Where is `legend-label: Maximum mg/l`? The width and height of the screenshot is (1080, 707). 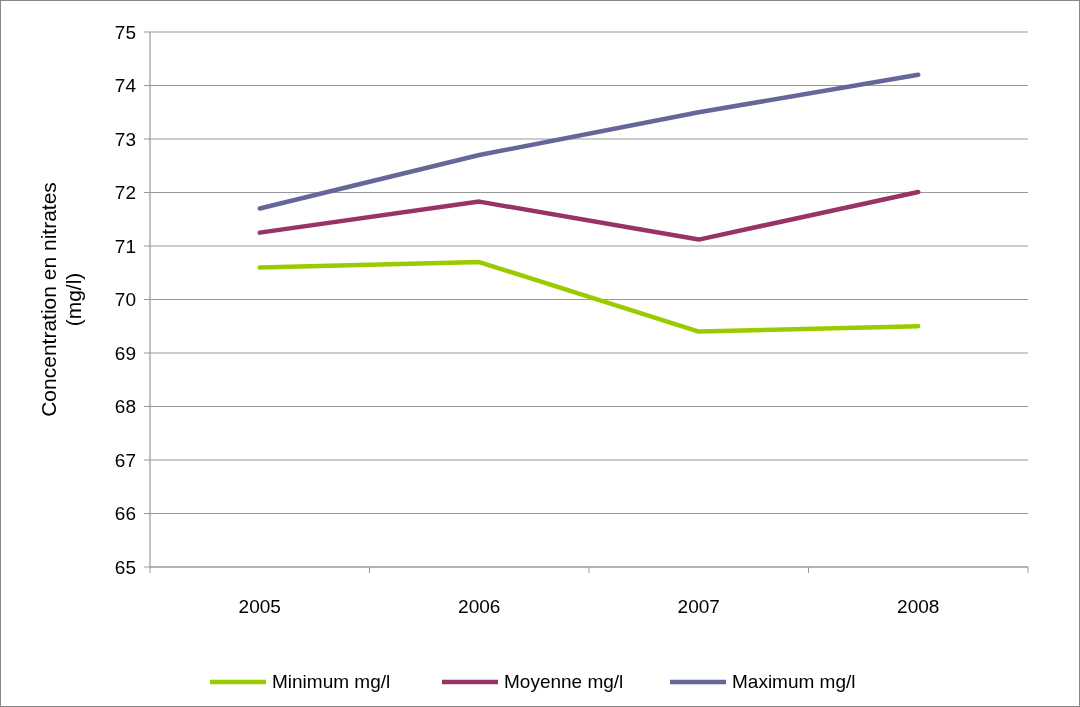 legend-label: Maximum mg/l is located at coordinates (794, 681).